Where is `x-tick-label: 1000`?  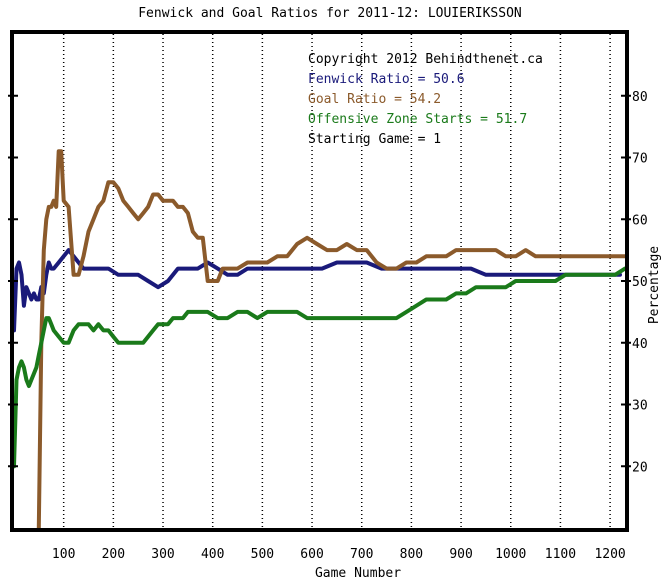
x-tick-label: 1000 is located at coordinates (510, 554).